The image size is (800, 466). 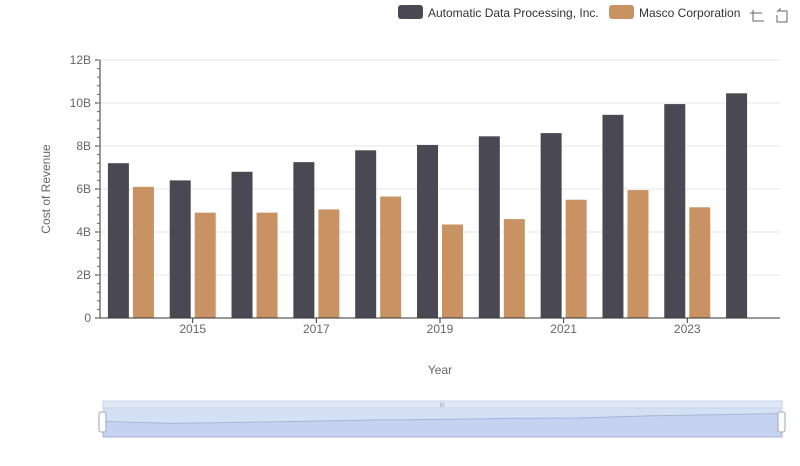 I want to click on x-axis-ticks: 2015 2017 2019 2021 2023, so click(x=440, y=327).